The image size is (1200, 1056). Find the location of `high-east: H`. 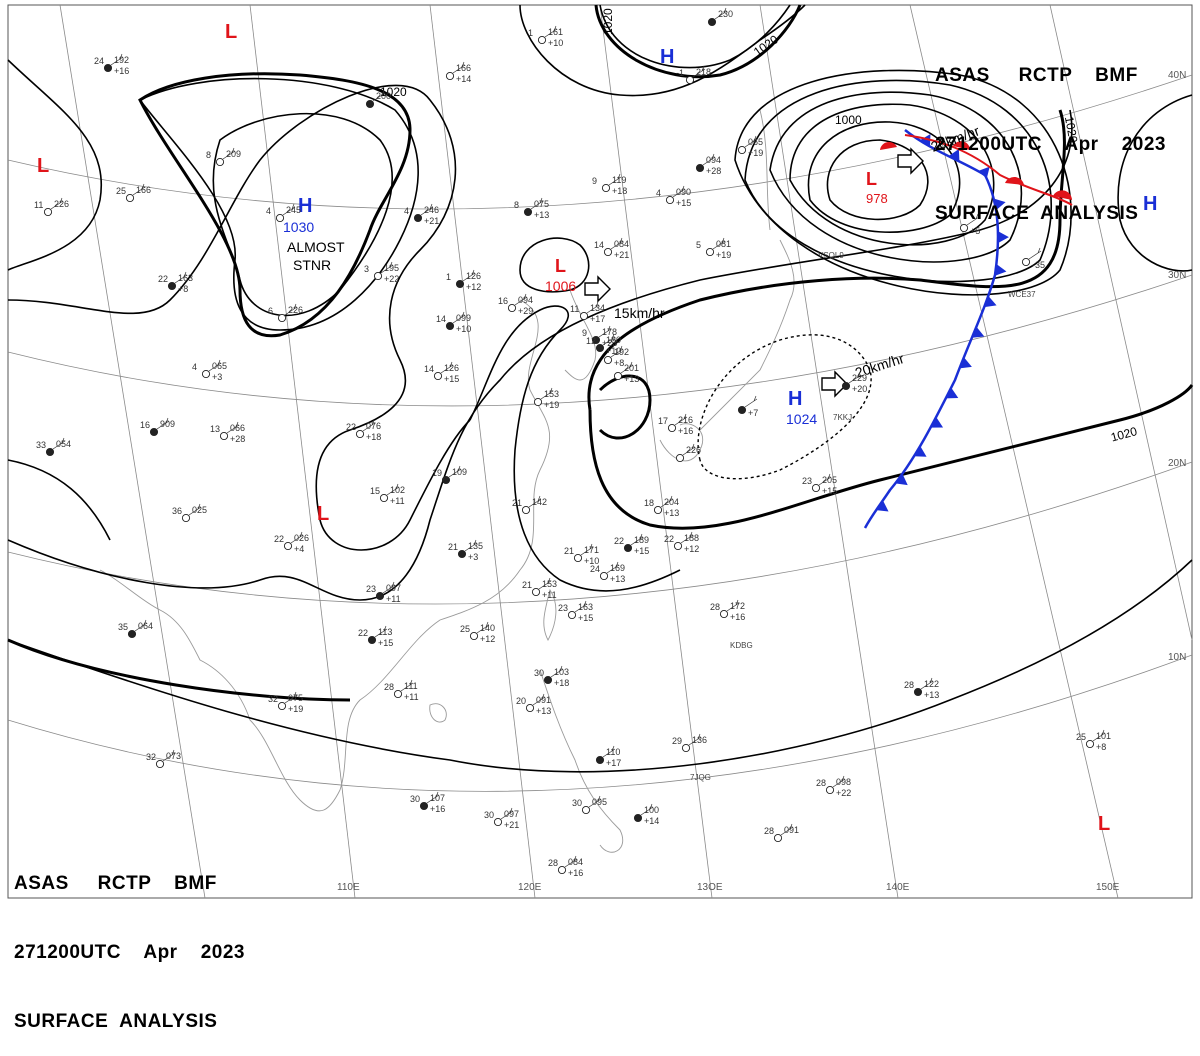

high-east: H is located at coordinates (1150, 204).